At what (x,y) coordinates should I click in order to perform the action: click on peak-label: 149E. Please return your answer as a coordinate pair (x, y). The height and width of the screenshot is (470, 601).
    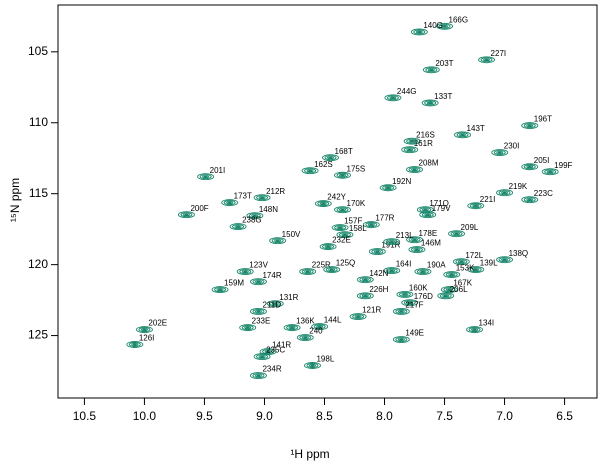
    Looking at the image, I should click on (414, 333).